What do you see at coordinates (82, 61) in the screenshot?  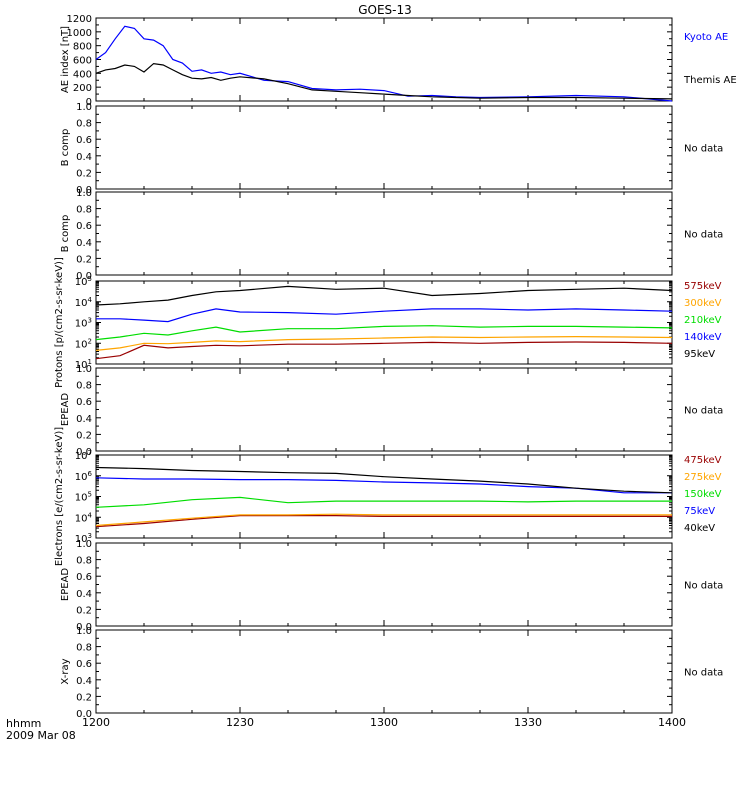 I see `y-tick-label: 600` at bounding box center [82, 61].